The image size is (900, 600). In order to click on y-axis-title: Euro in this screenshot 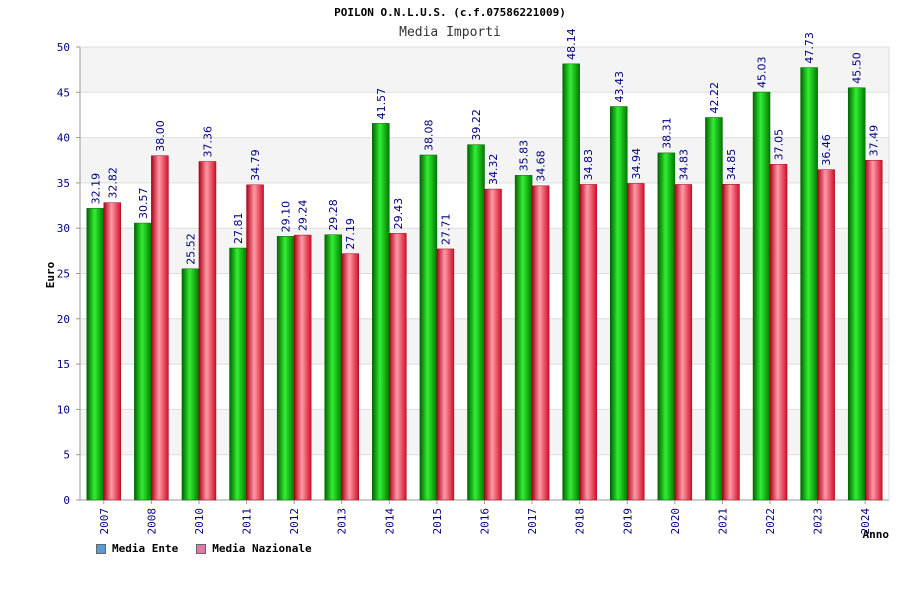, I will do `click(50, 274)`.